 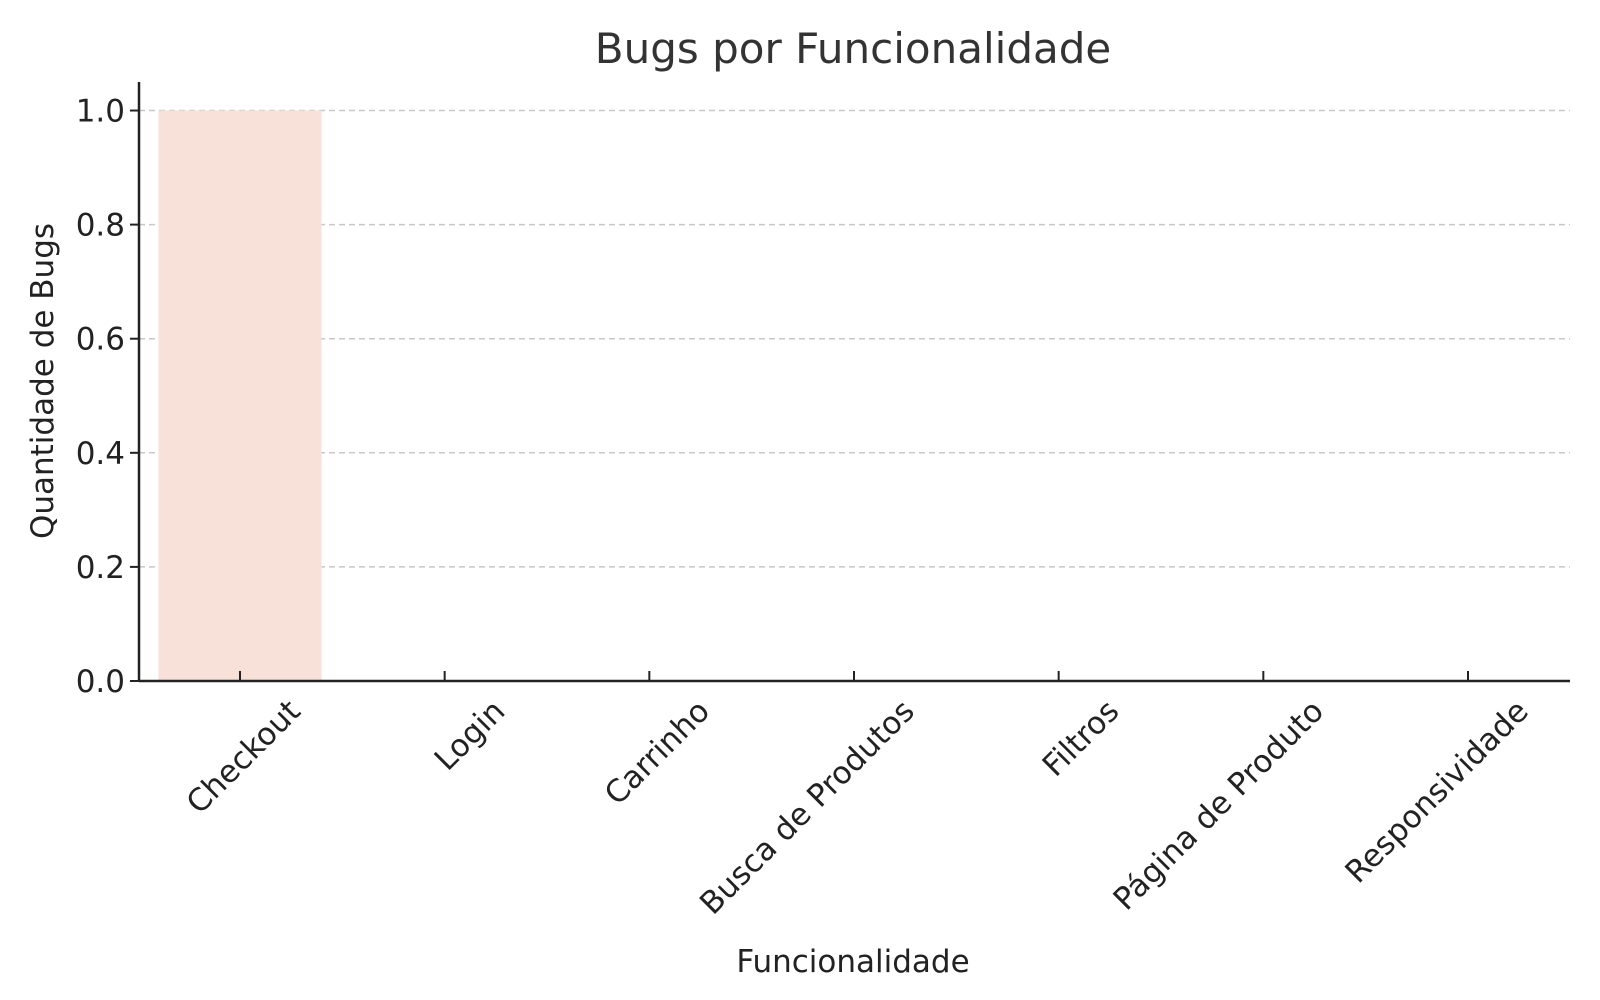 What do you see at coordinates (100, 112) in the screenshot?
I see `y-tick-label: 1.0` at bounding box center [100, 112].